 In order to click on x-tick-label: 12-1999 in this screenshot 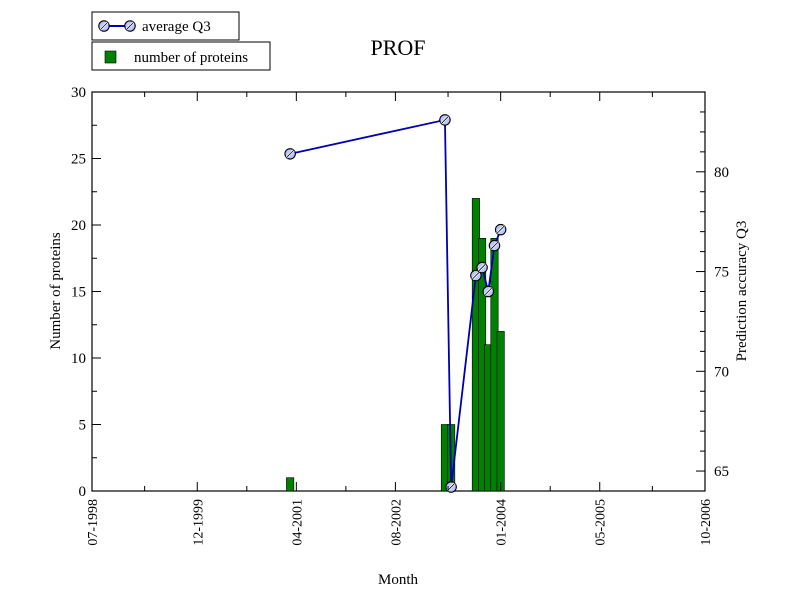, I will do `click(198, 522)`.